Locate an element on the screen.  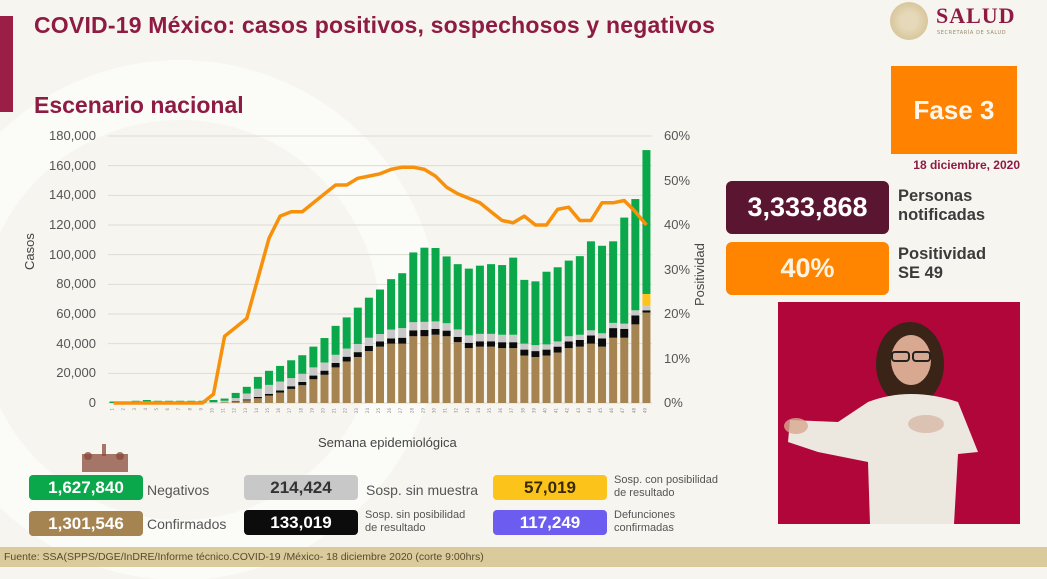
svg-text: 45 is located at coordinates (600, 411).